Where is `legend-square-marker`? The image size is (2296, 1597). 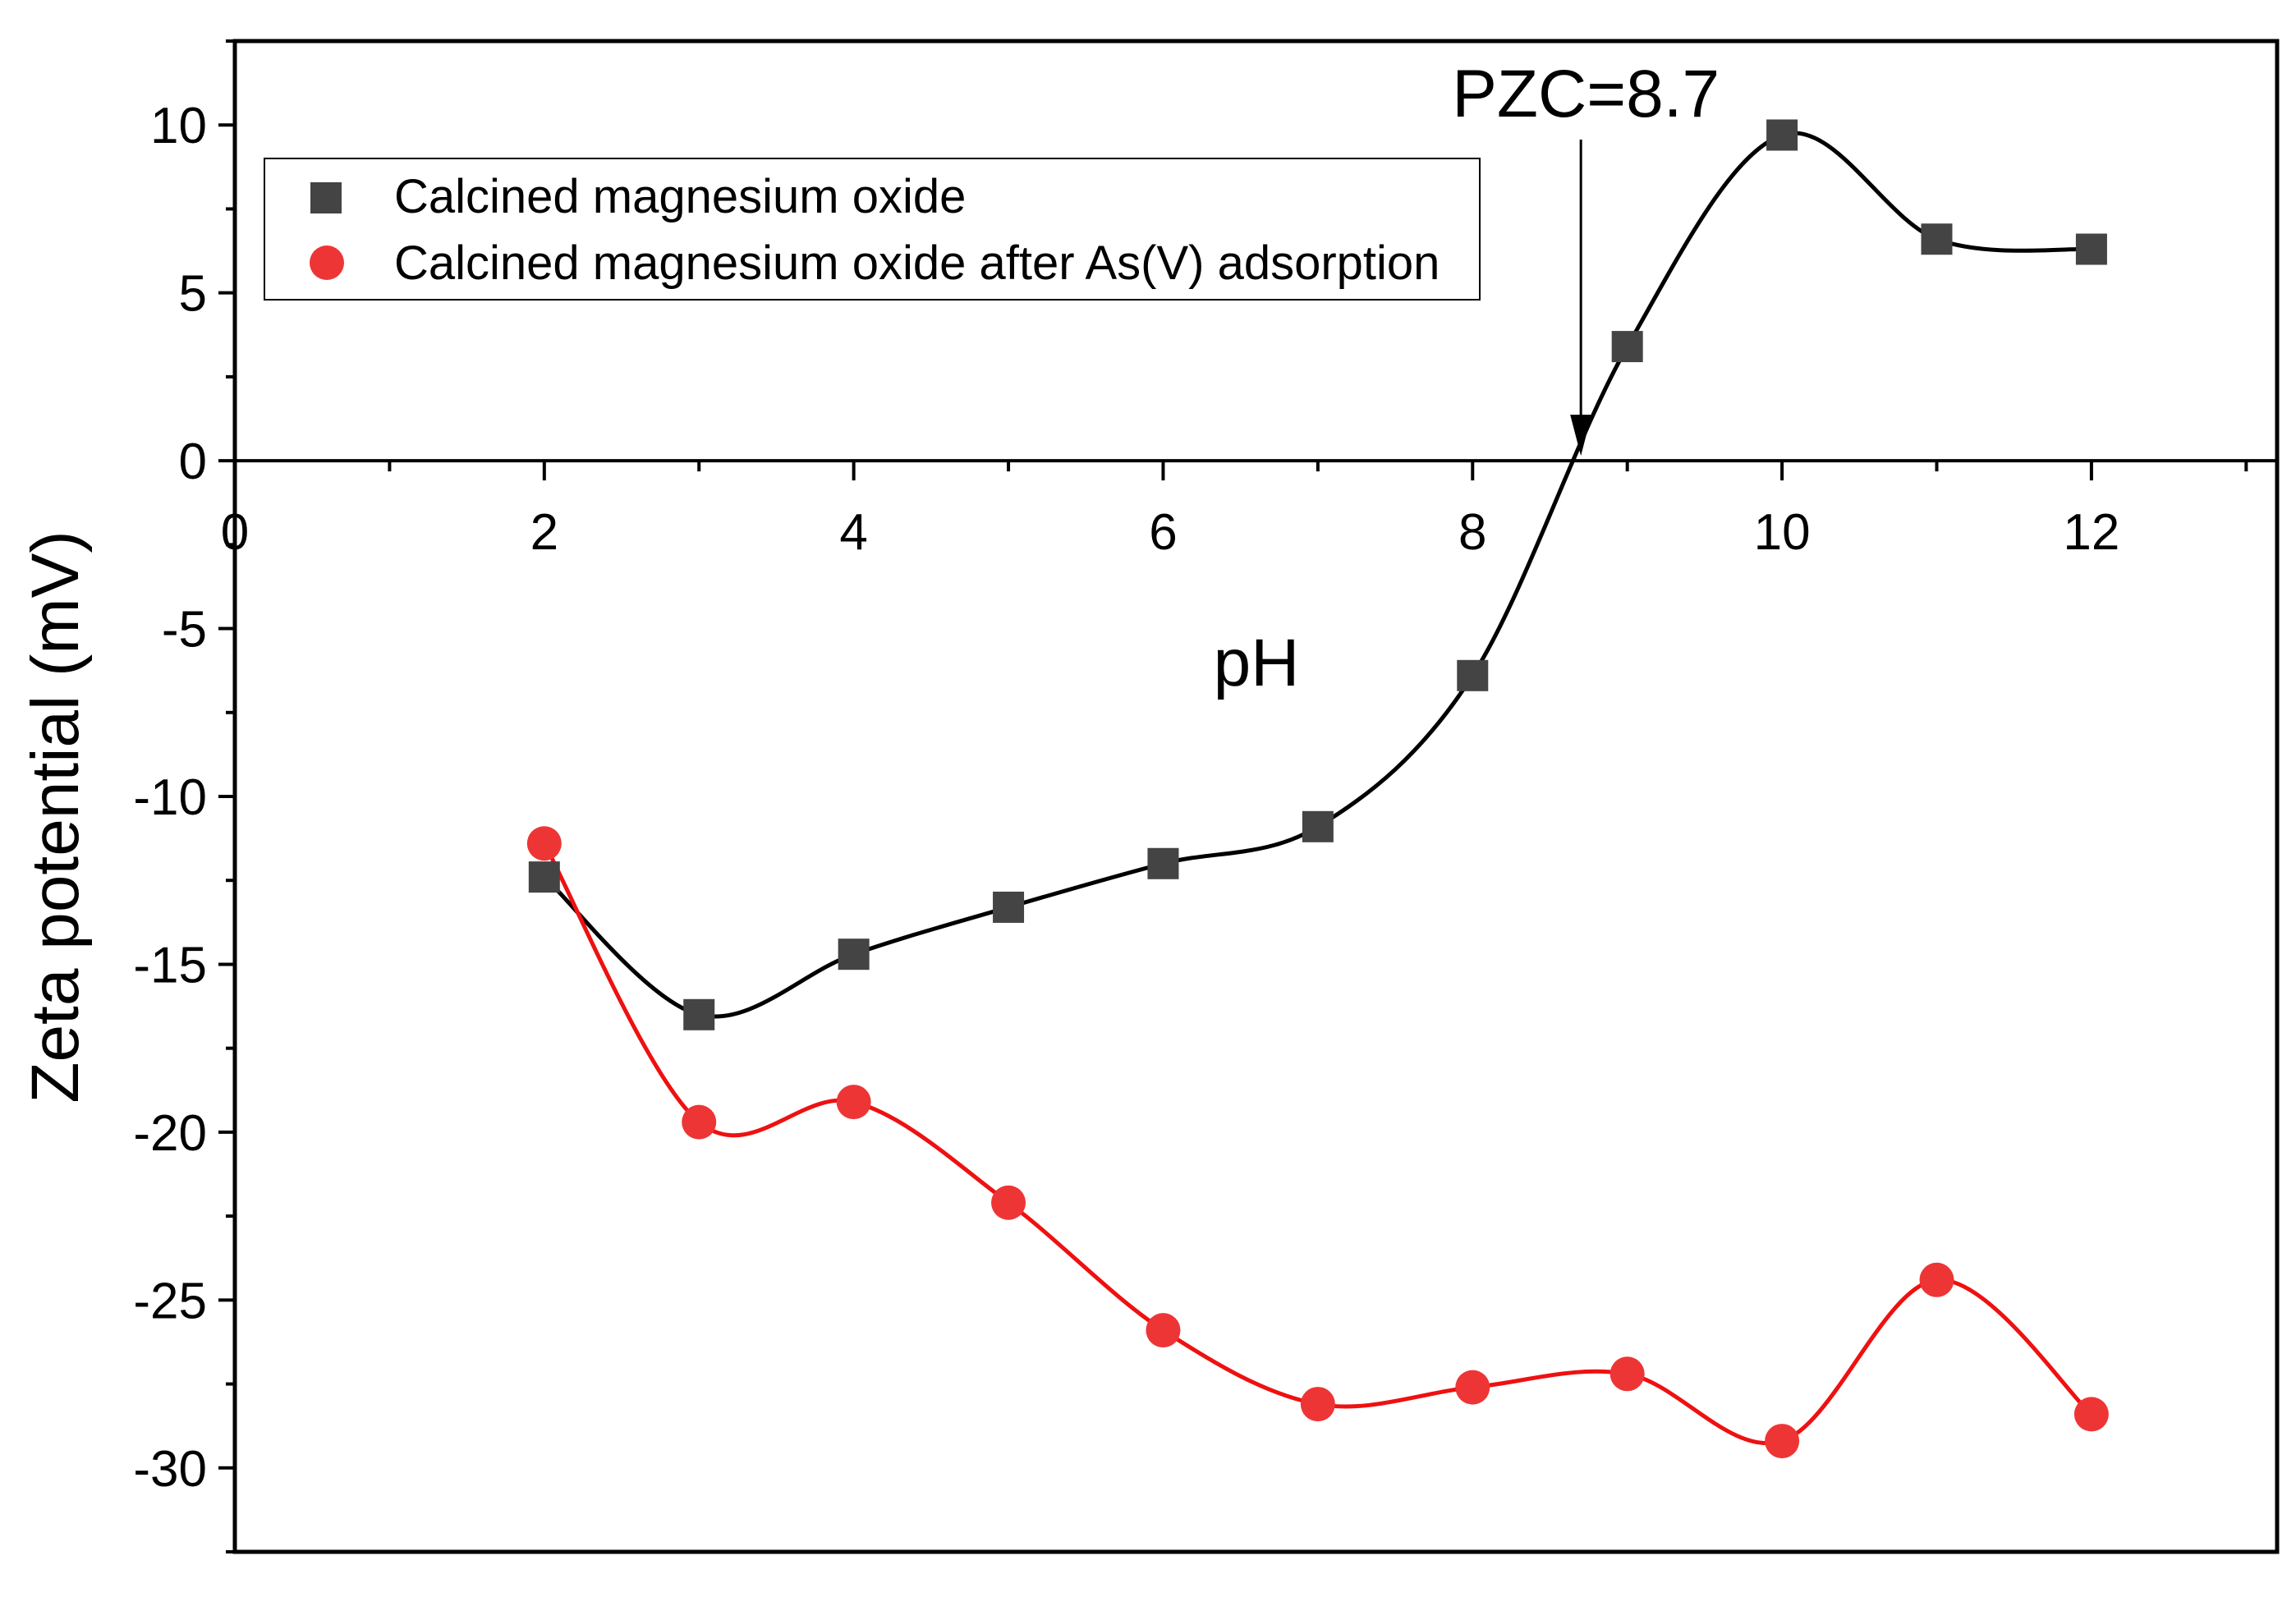 legend-square-marker is located at coordinates (326, 198).